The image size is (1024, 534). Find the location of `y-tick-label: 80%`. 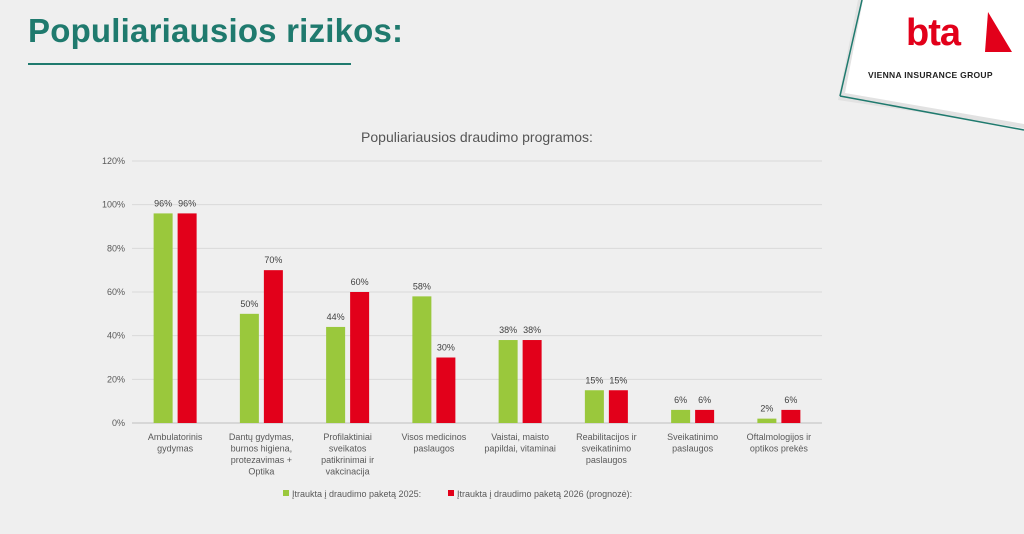

y-tick-label: 80% is located at coordinates (116, 248).